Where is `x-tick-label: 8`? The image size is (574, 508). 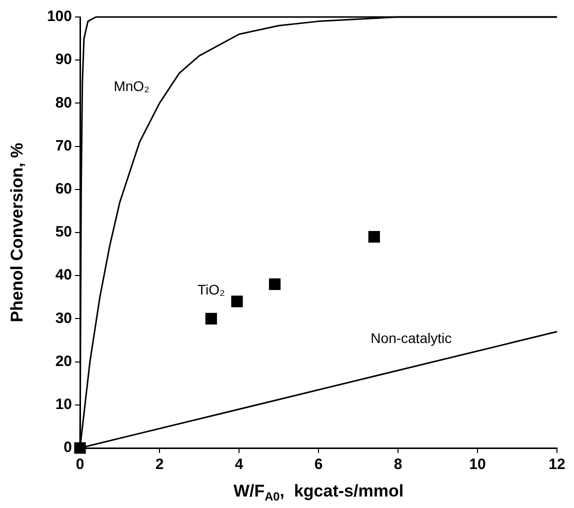 x-tick-label: 8 is located at coordinates (398, 465).